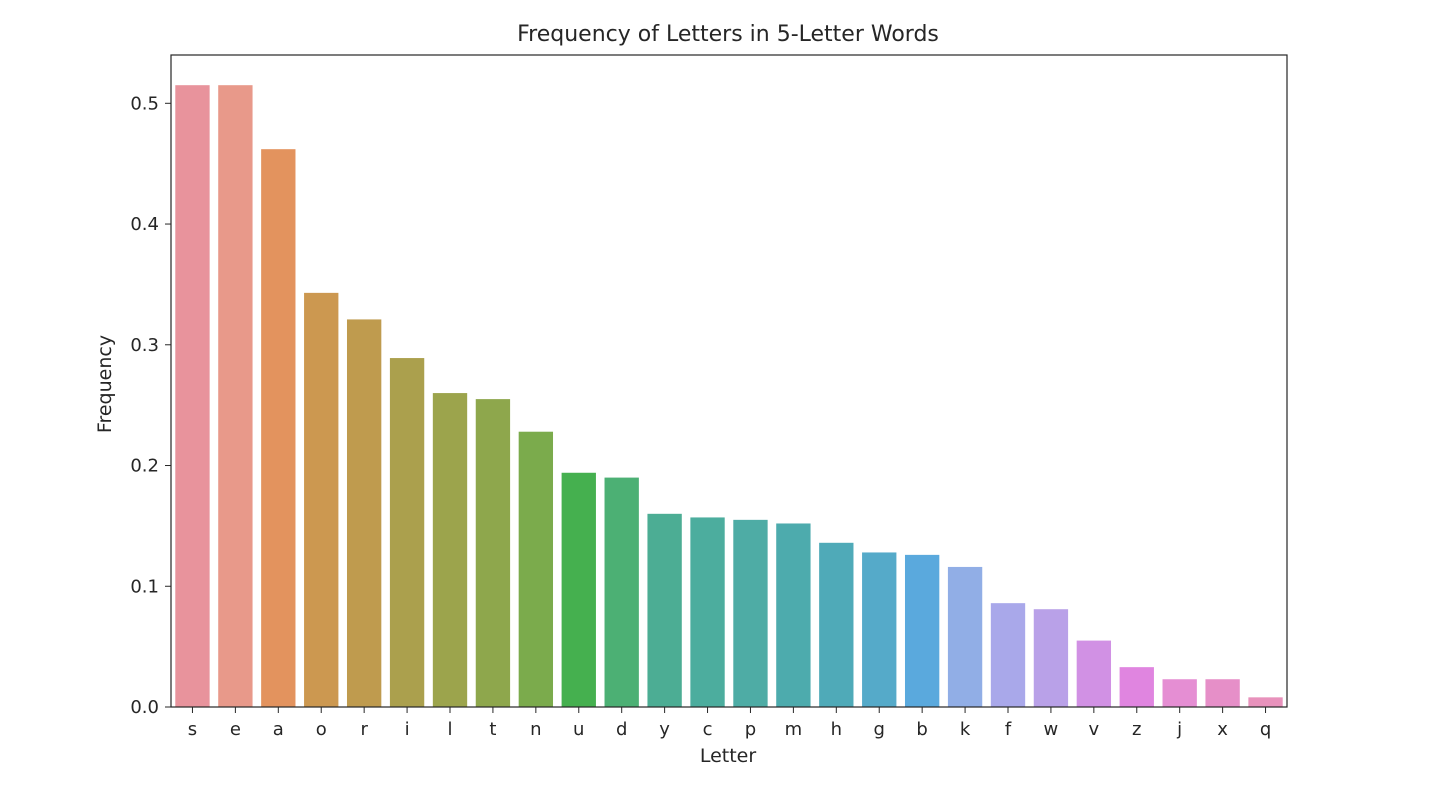 The image size is (1444, 804). I want to click on bar-e, so click(235, 396).